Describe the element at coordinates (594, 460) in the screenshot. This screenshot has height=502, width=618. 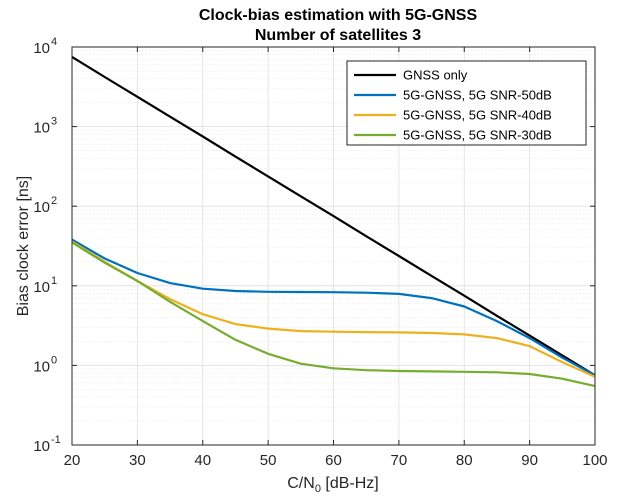
I see `x-tick-label: 100` at that location.